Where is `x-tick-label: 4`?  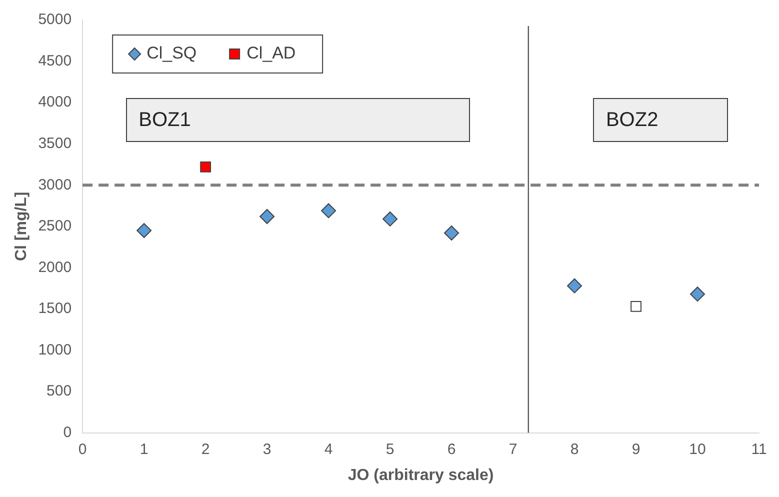
x-tick-label: 4 is located at coordinates (328, 449).